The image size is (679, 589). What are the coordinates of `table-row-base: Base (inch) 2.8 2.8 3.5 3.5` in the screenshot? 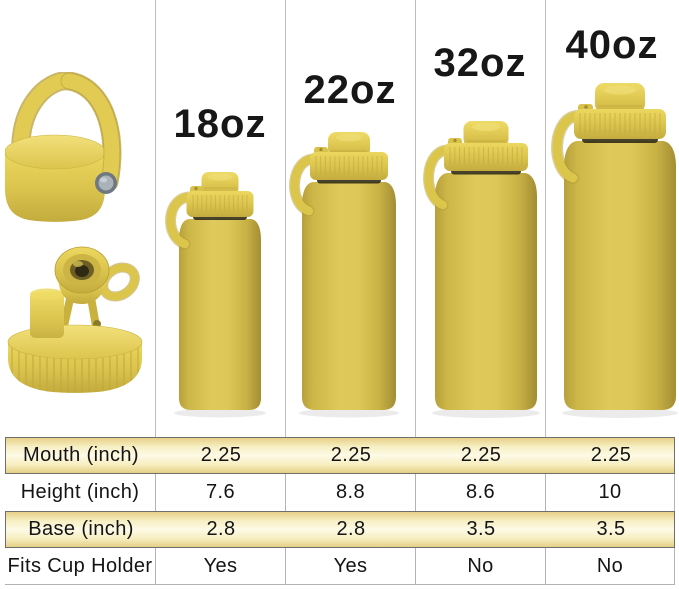 It's located at (340, 529).